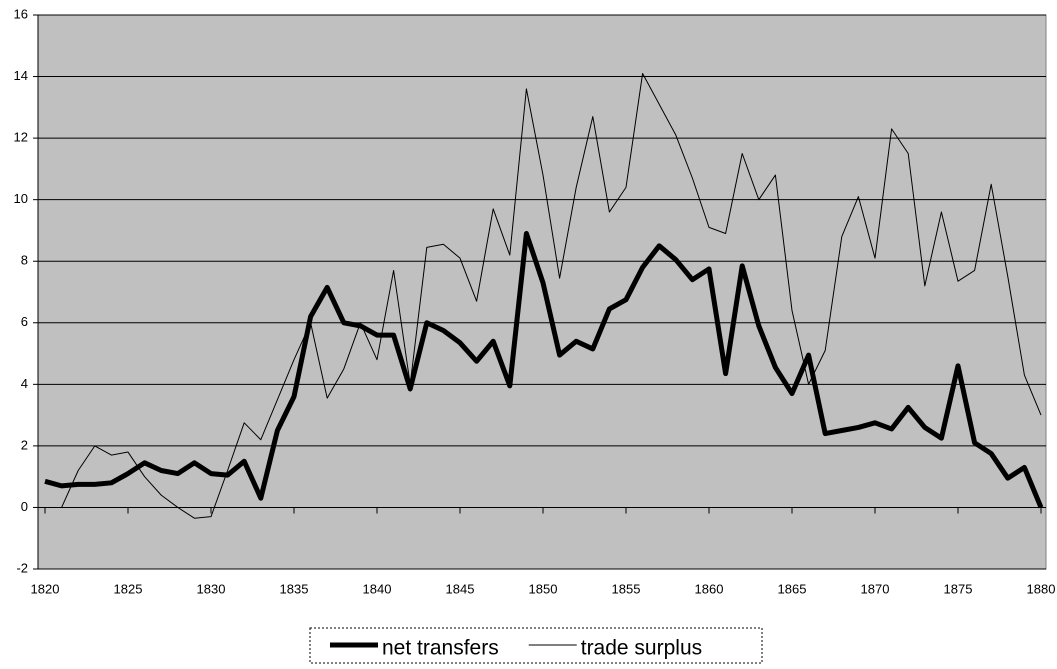 The image size is (1057, 669). Describe the element at coordinates (626, 588) in the screenshot. I see `x-tick-label: 1855` at that location.